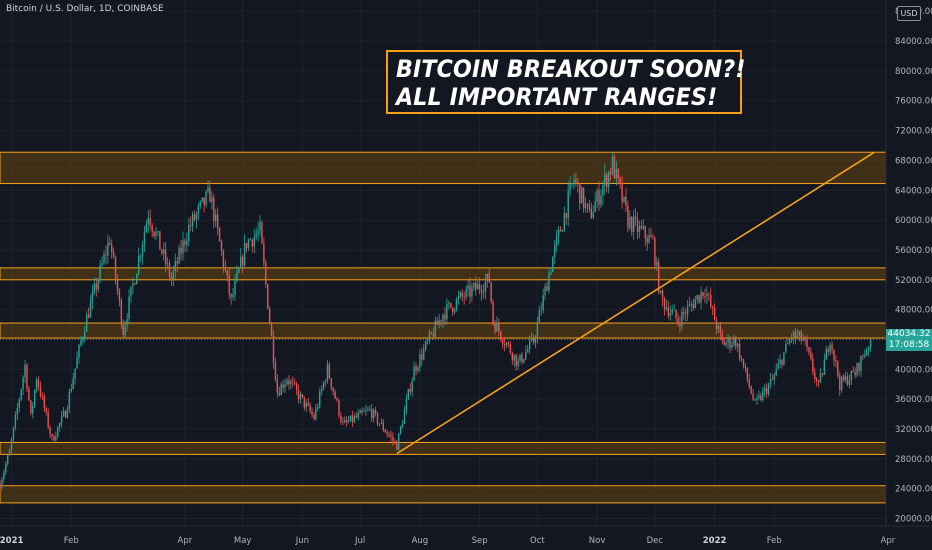  What do you see at coordinates (888, 541) in the screenshot?
I see `time-tick-label: Apr` at bounding box center [888, 541].